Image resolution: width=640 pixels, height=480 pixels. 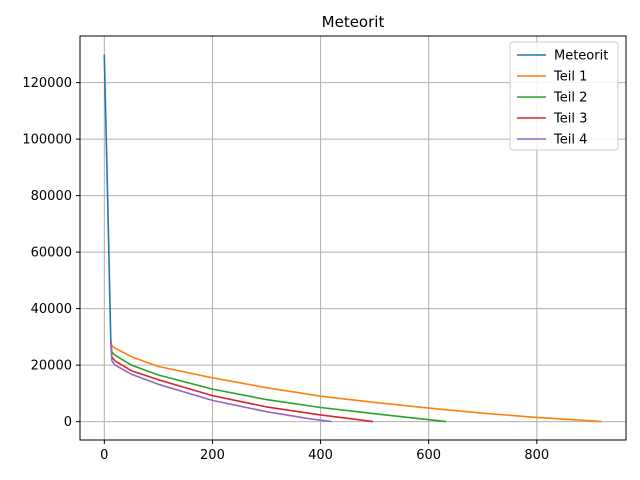 What do you see at coordinates (570, 119) in the screenshot?
I see `legend-label: Teil 3` at bounding box center [570, 119].